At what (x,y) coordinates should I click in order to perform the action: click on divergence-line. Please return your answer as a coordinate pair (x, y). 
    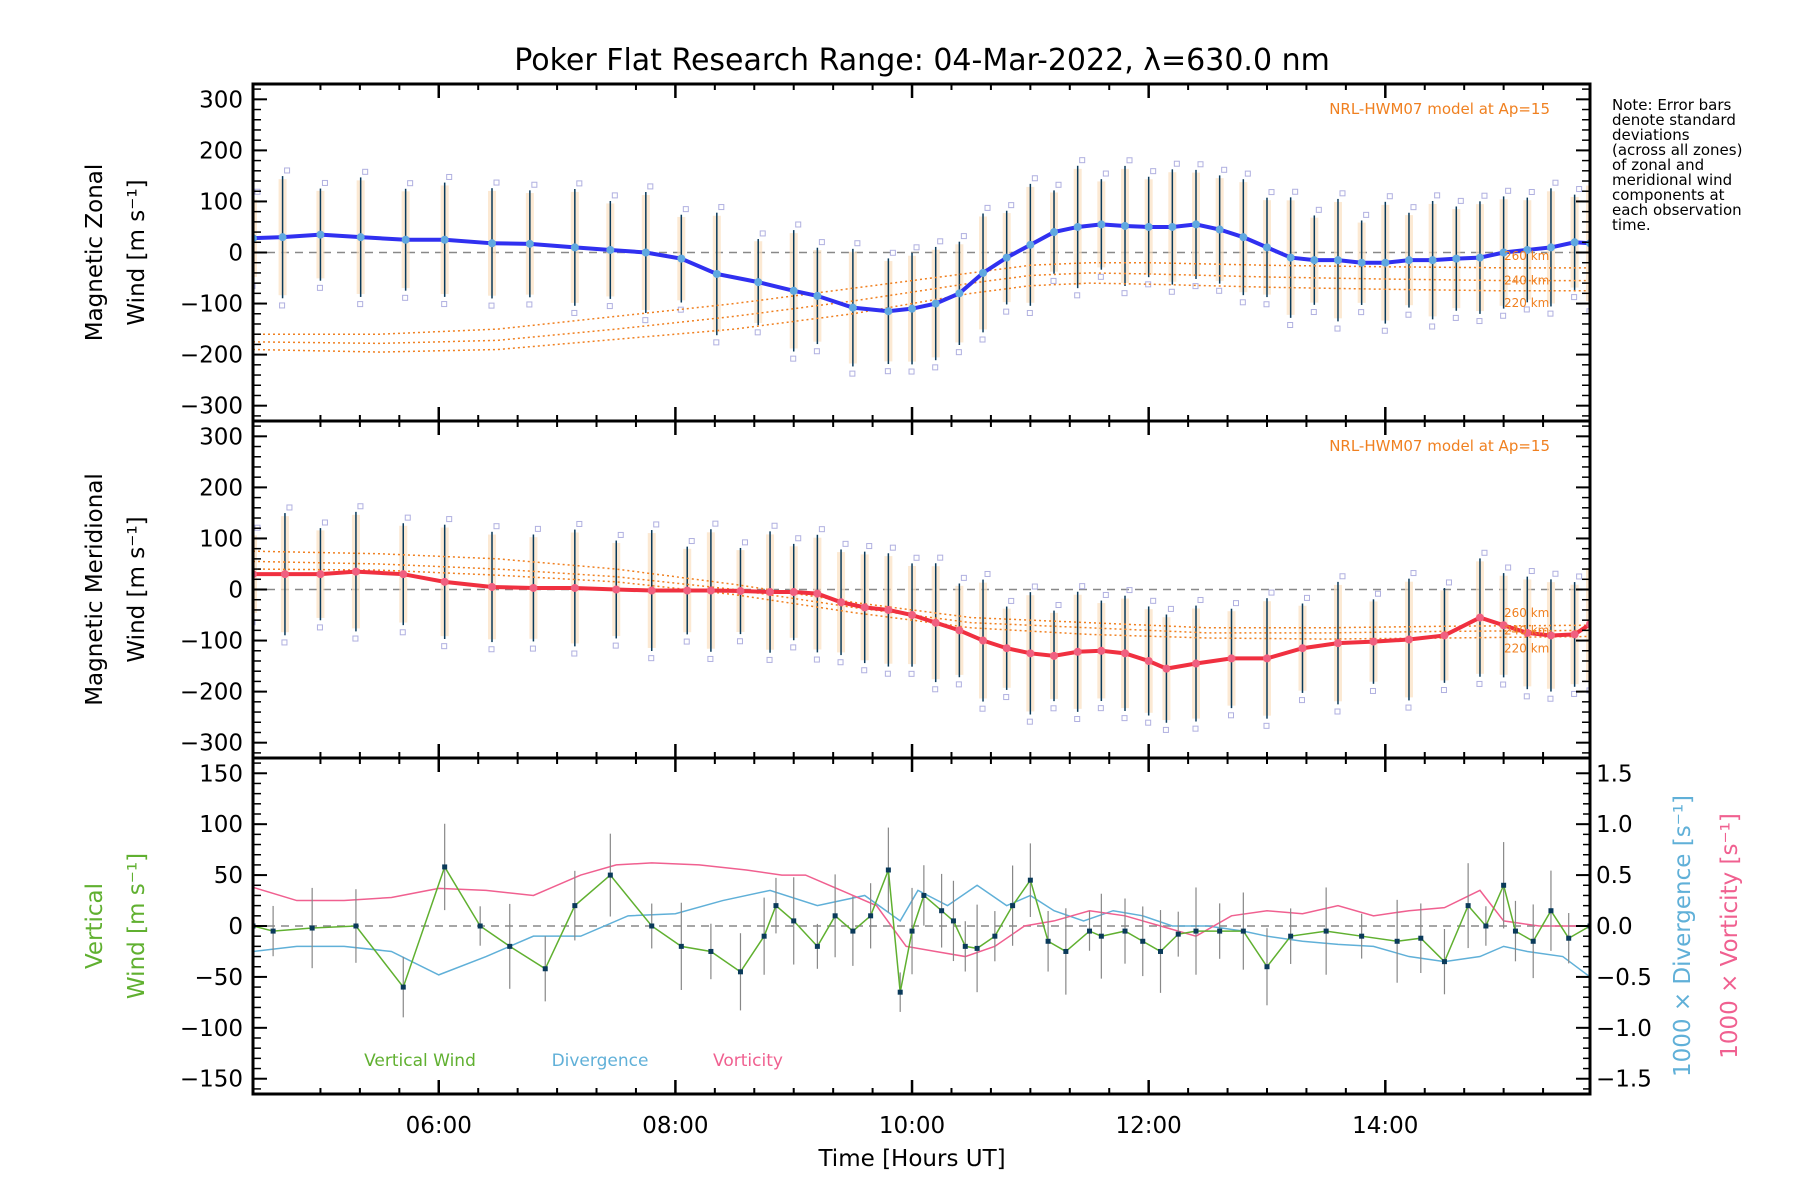
    Looking at the image, I should click on (921, 931).